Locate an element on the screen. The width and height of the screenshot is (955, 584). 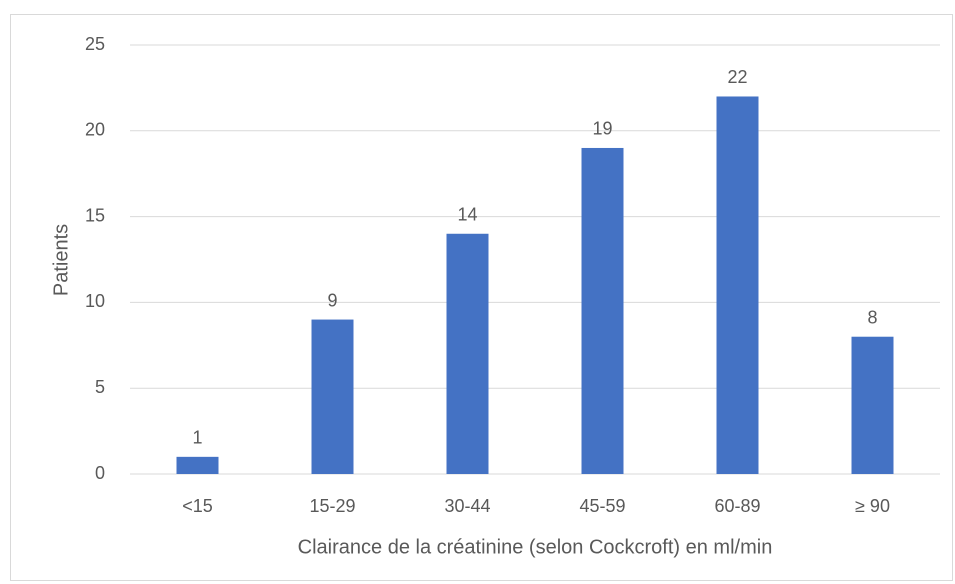
y-tick-label: 20 is located at coordinates (95, 130).